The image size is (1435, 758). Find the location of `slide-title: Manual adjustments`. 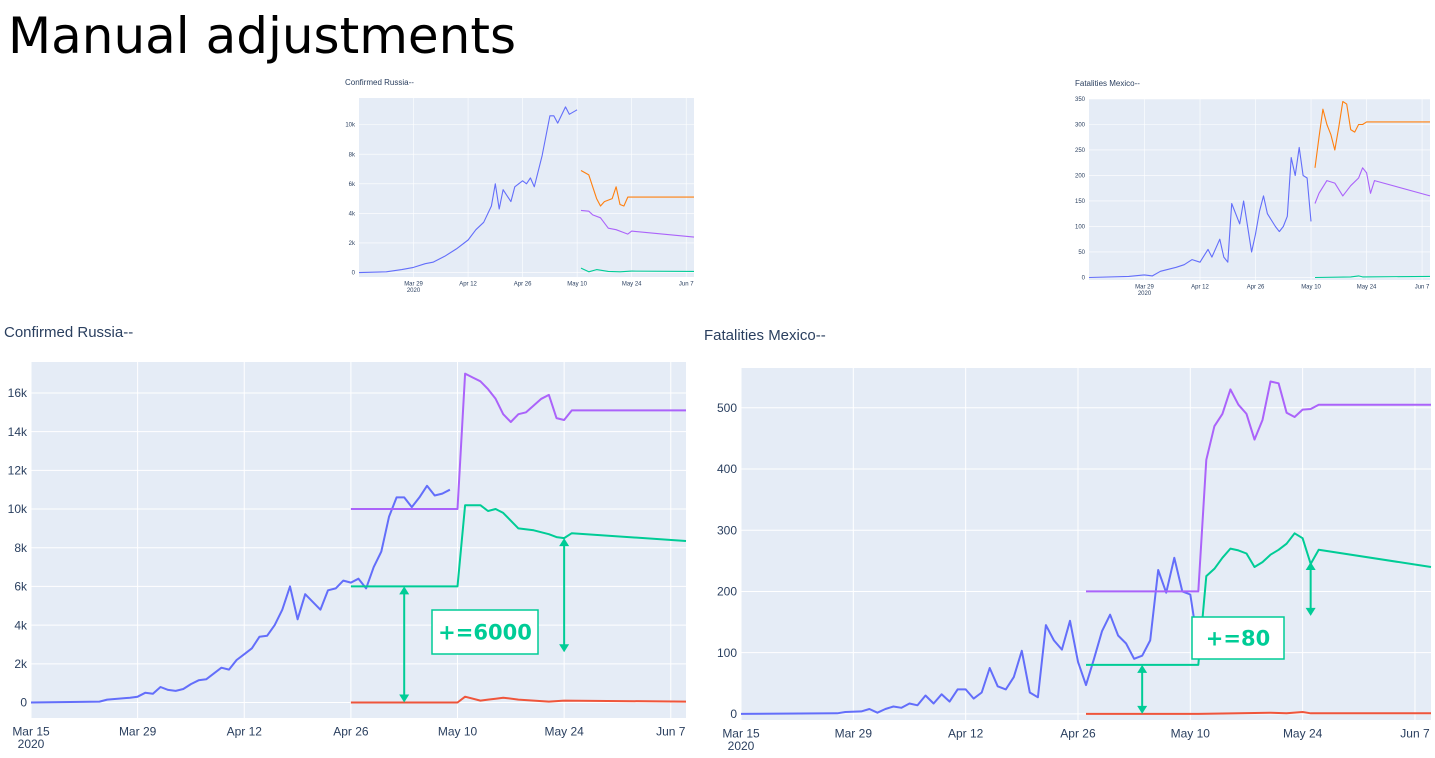

slide-title: Manual adjustments is located at coordinates (262, 36).